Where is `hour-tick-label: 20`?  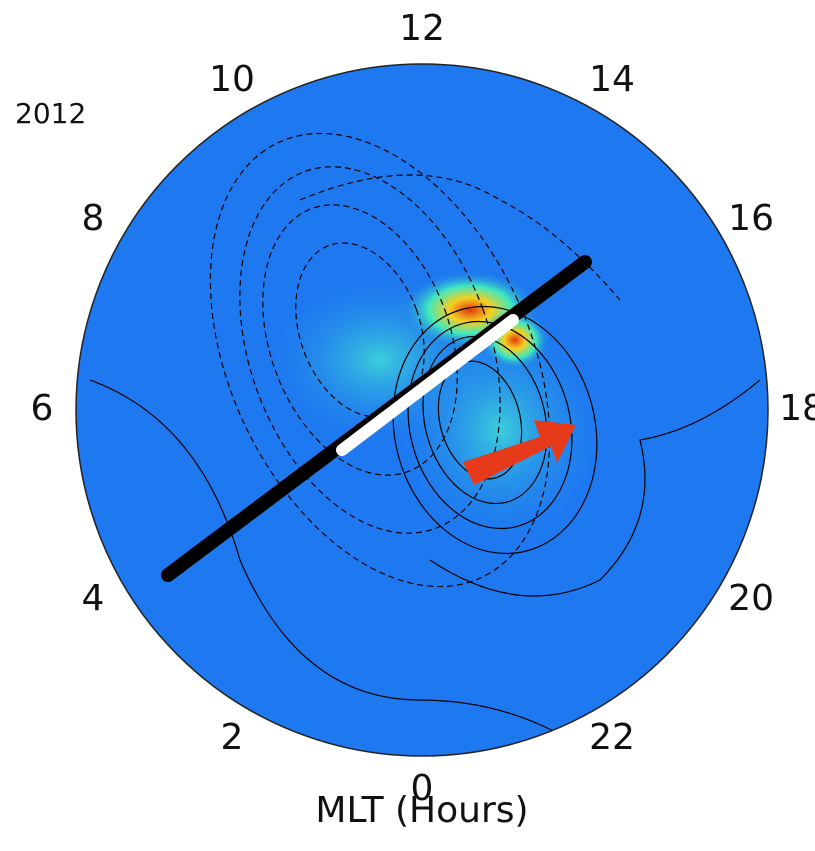 hour-tick-label: 20 is located at coordinates (751, 598).